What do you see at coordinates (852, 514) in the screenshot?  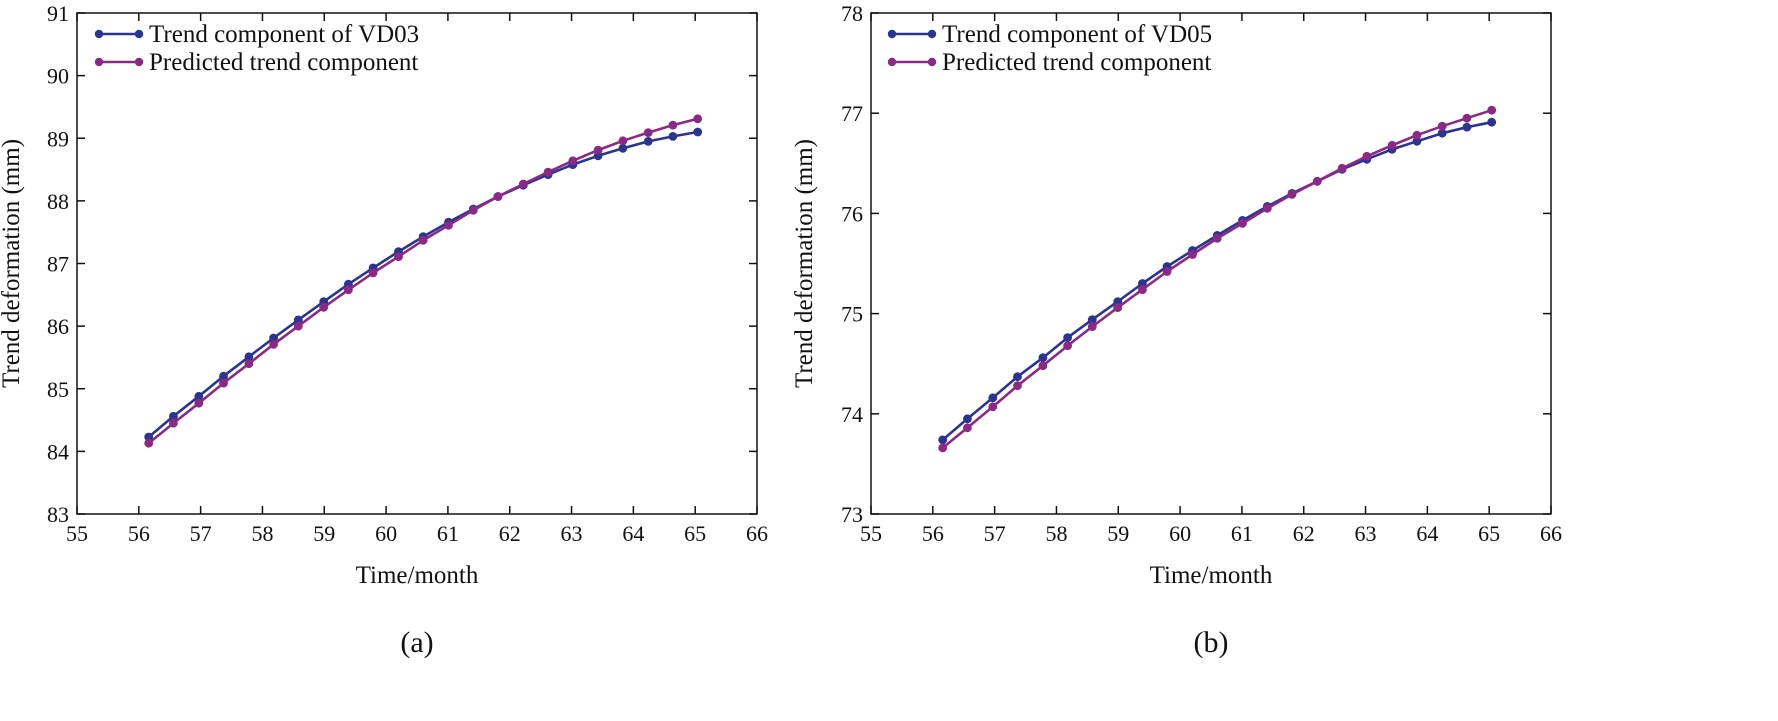 I see `y-tick-label: 73` at bounding box center [852, 514].